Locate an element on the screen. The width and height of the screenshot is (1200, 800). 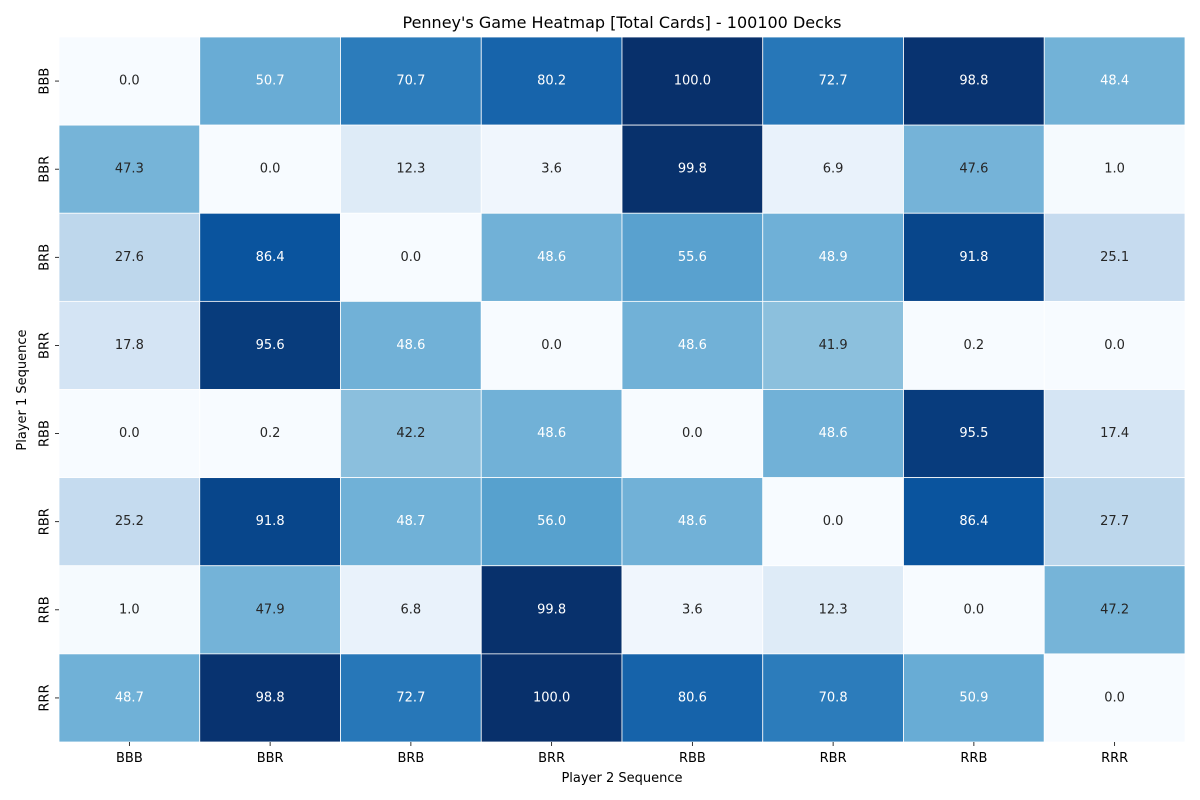
cell-value-label: 27.6 is located at coordinates (129, 257).